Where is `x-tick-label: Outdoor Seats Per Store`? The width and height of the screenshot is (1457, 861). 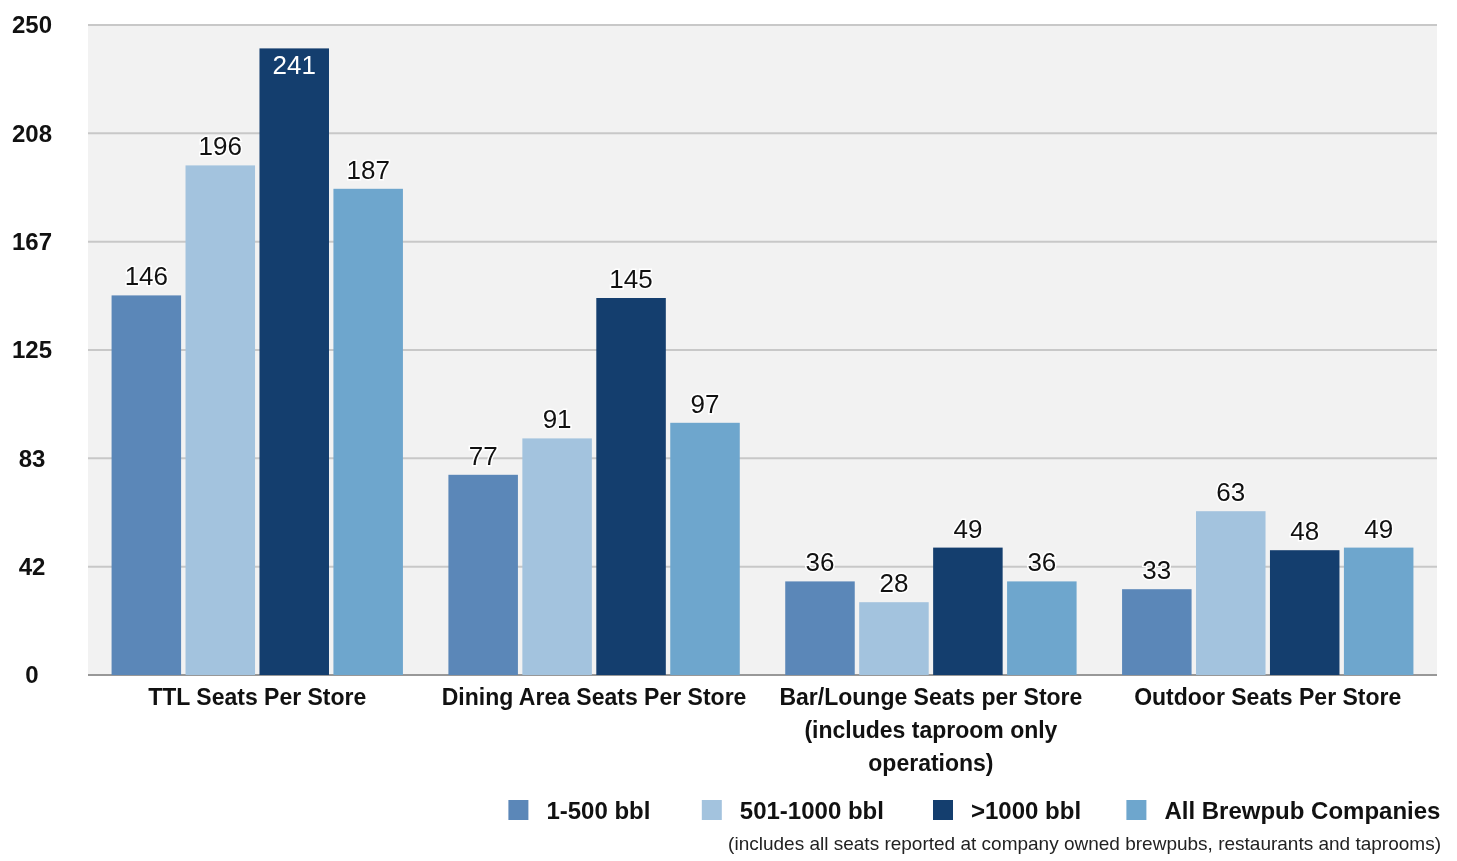
x-tick-label: Outdoor Seats Per Store is located at coordinates (1268, 697).